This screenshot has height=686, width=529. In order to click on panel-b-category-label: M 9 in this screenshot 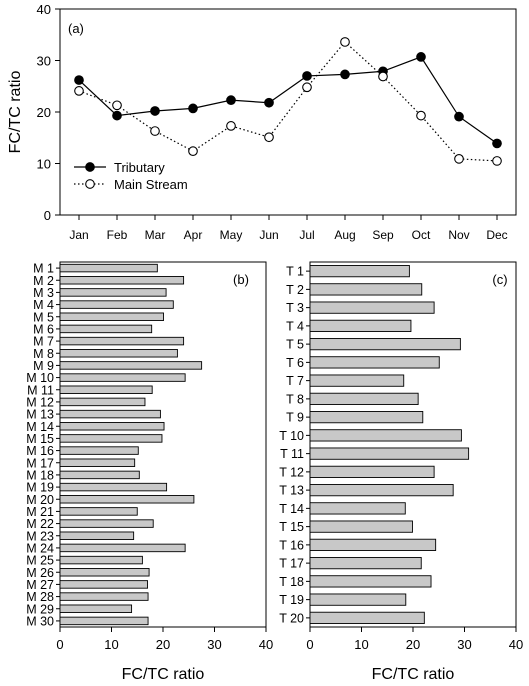, I will do `click(43, 366)`.